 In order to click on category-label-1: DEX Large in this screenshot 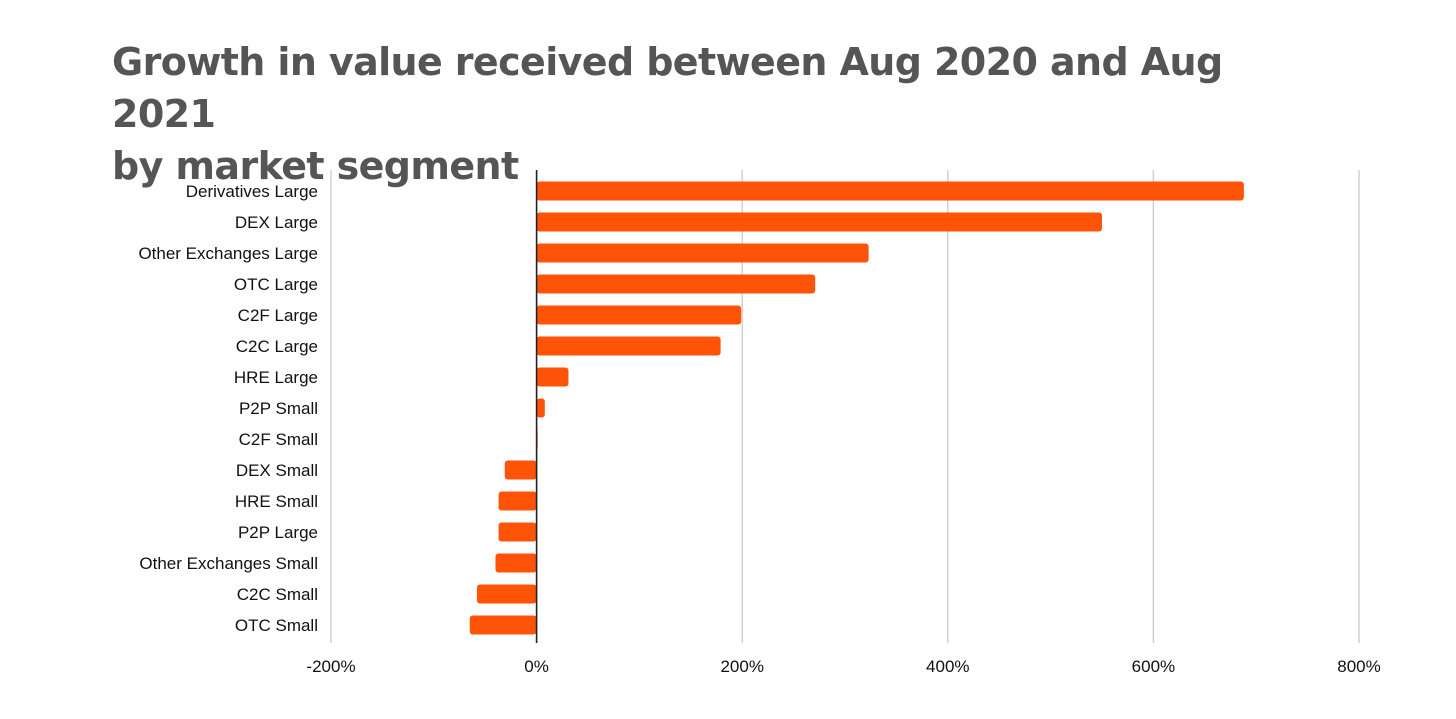, I will do `click(276, 222)`.